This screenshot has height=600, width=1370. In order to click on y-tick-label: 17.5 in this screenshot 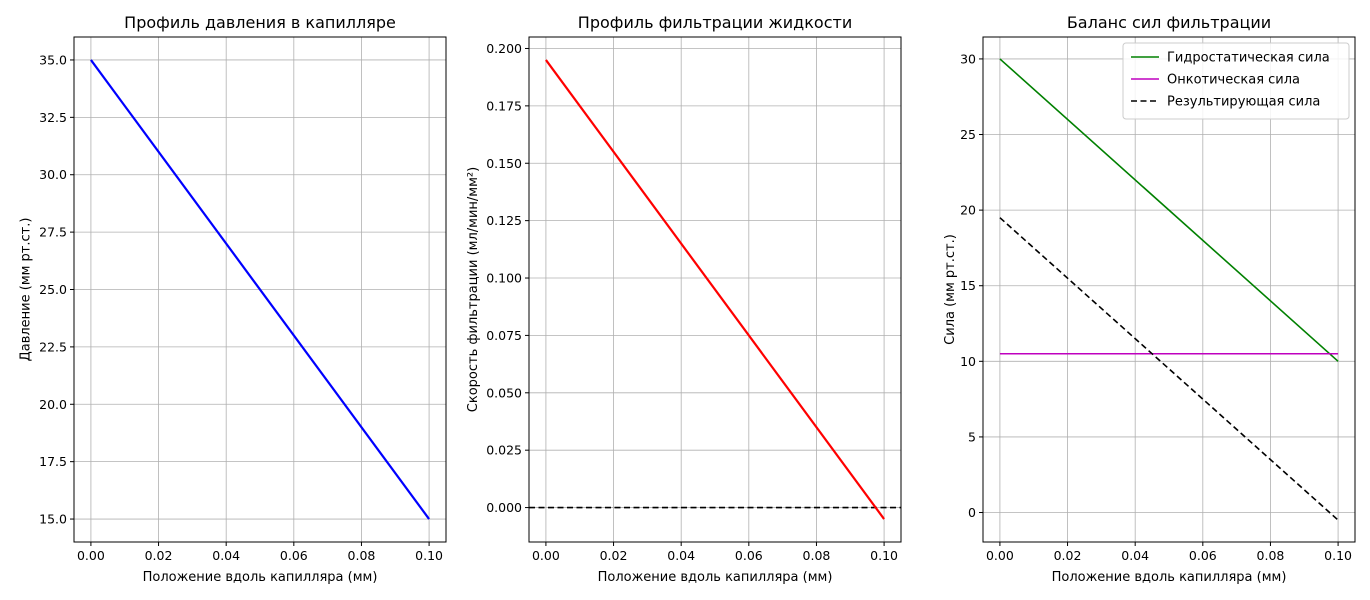, I will do `click(53, 461)`.